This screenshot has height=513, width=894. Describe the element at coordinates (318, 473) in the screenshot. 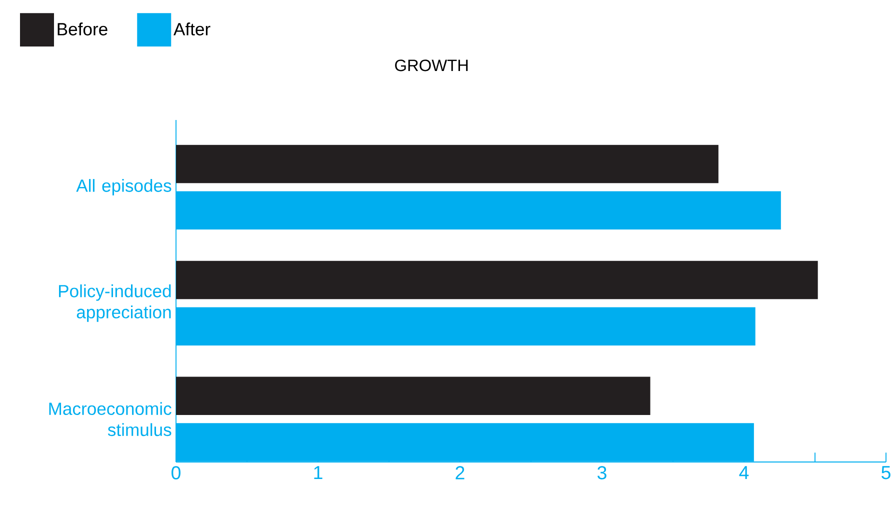

I see `x-tick-label: 1` at that location.